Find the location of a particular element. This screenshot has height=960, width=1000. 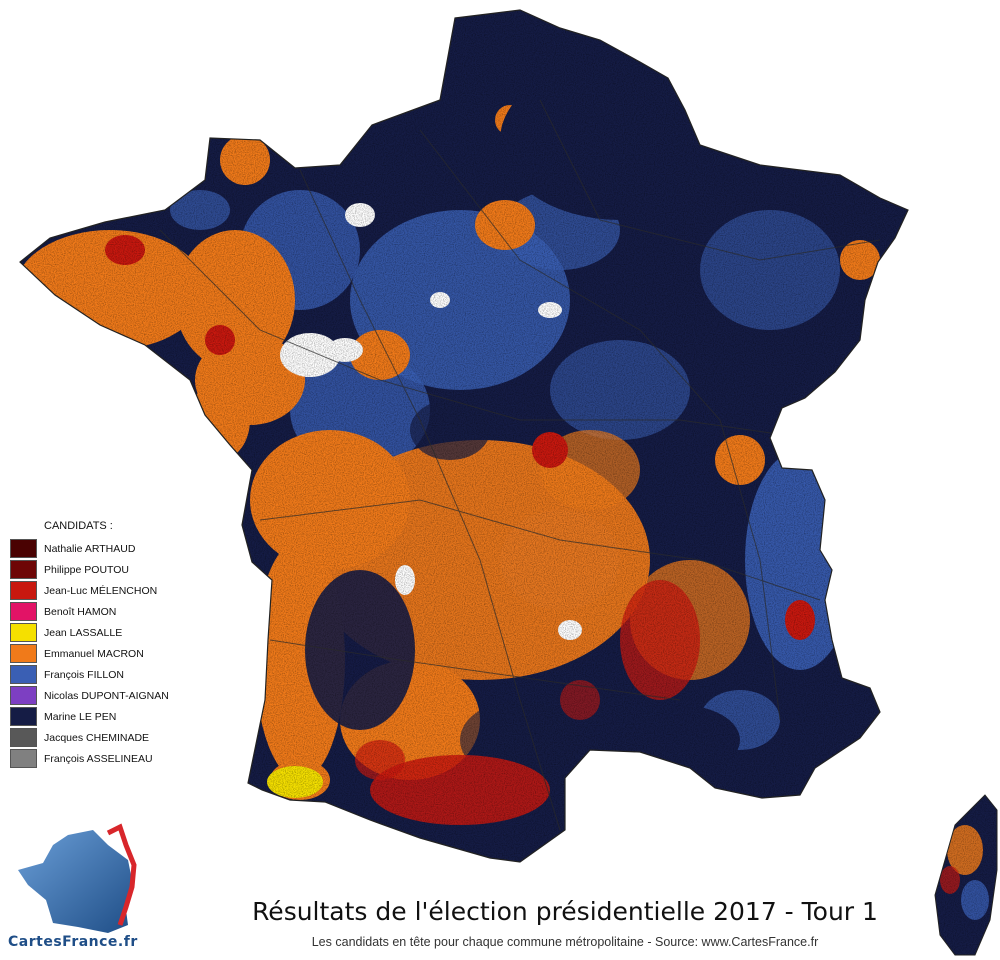

legend-item: François FILLON is located at coordinates (105, 674).